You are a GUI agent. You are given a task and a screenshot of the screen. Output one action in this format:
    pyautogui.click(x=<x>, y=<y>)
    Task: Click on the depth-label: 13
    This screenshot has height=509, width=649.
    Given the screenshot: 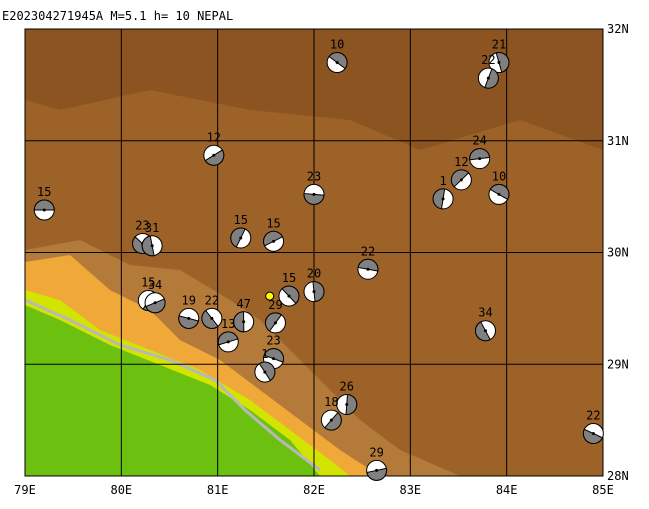 What is the action you would take?
    pyautogui.click(x=228, y=324)
    